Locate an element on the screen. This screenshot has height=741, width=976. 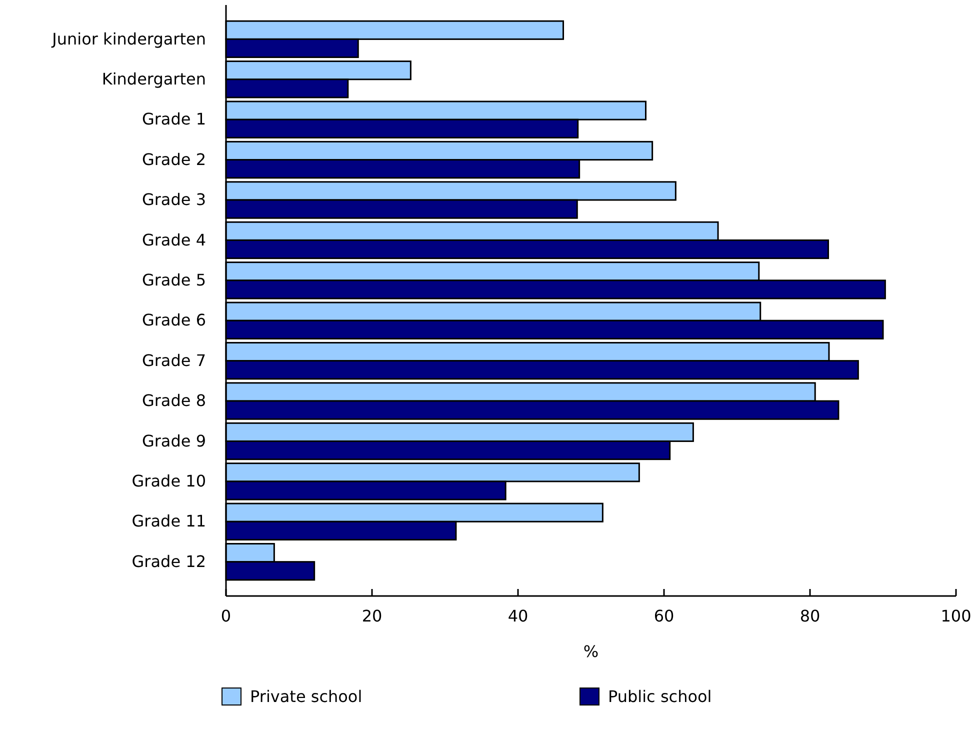
x-tick-label: 80 is located at coordinates (810, 616).